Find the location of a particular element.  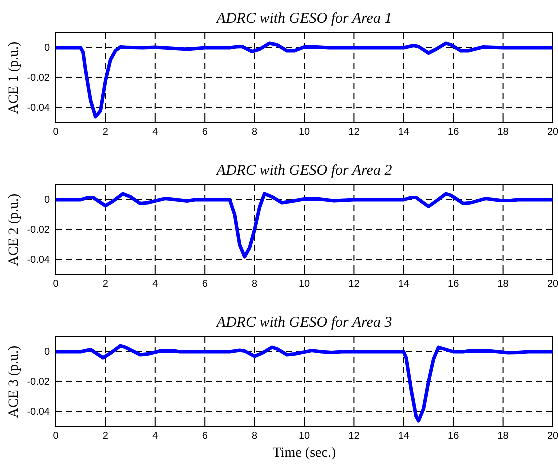

chart-title: ADRC with GESO for Area 2 is located at coordinates (304, 171).